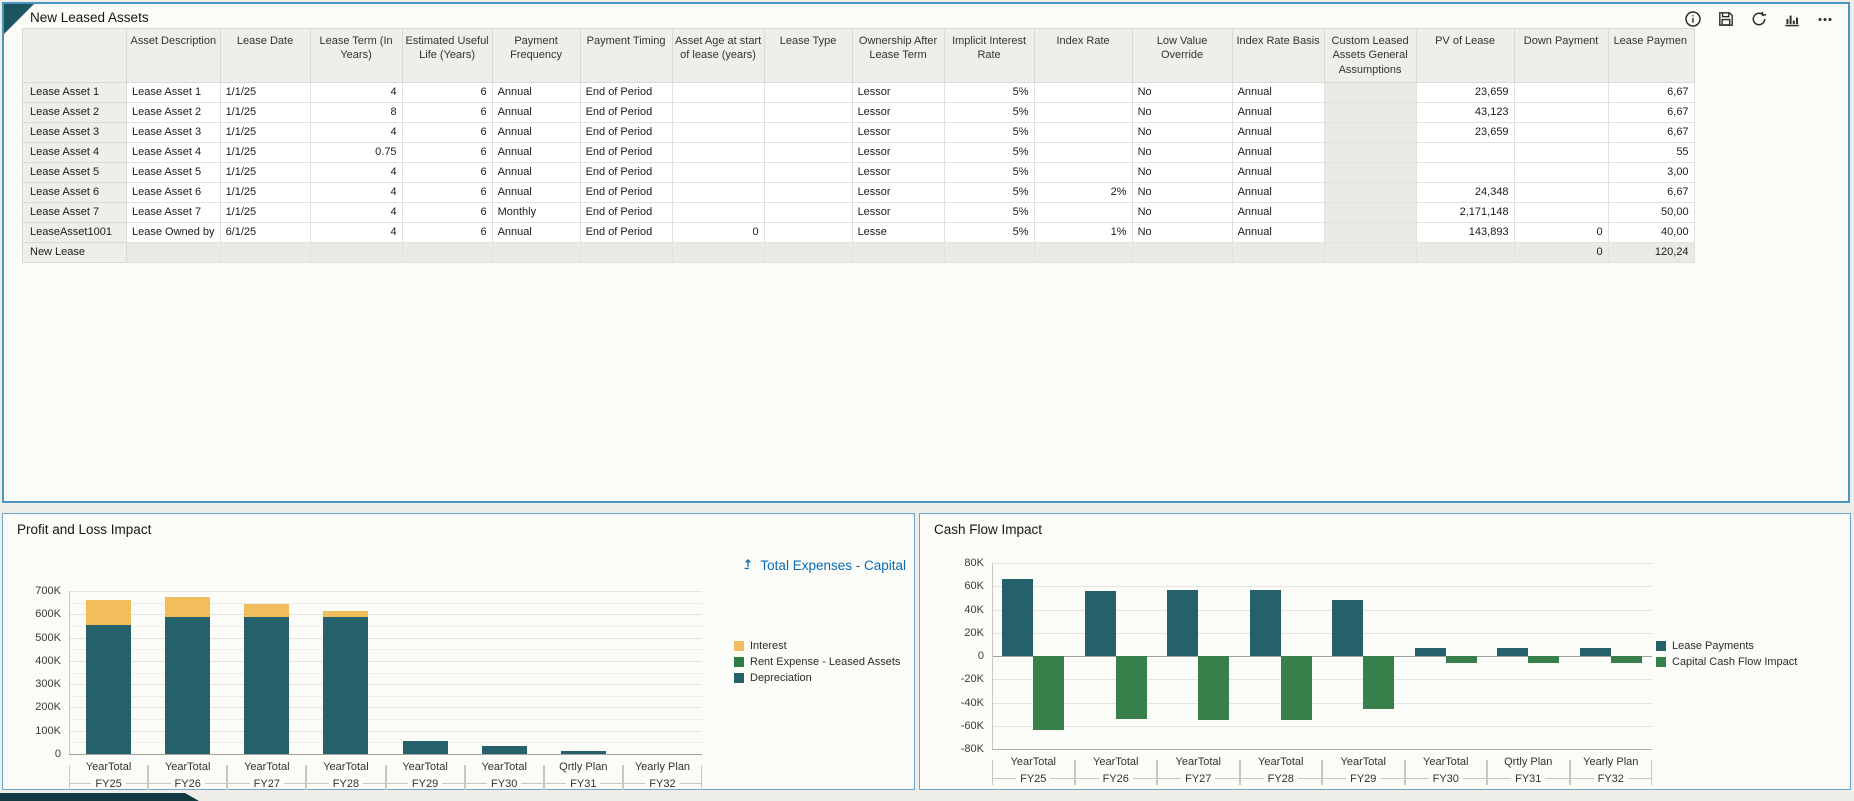 Image resolution: width=1854 pixels, height=801 pixels. Describe the element at coordinates (536, 55) in the screenshot. I see `column-header: Payment Frequency` at that location.